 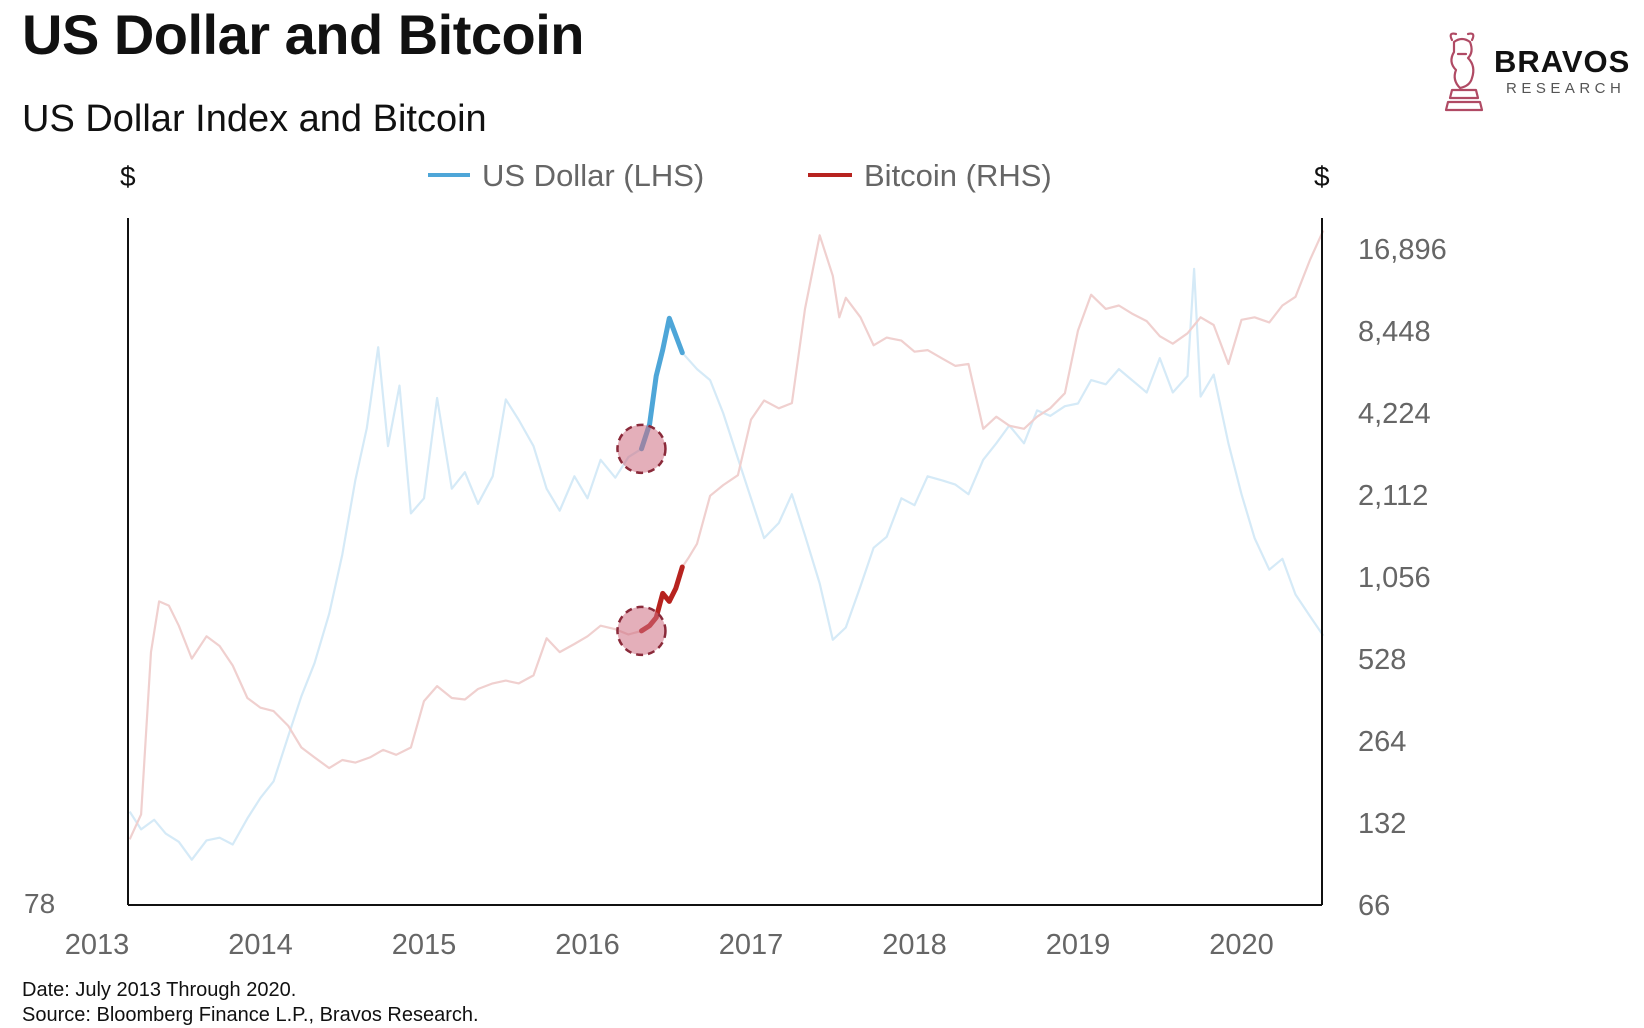 I want to click on footer-date: Date: July 2013 Through 2020., so click(x=159, y=990).